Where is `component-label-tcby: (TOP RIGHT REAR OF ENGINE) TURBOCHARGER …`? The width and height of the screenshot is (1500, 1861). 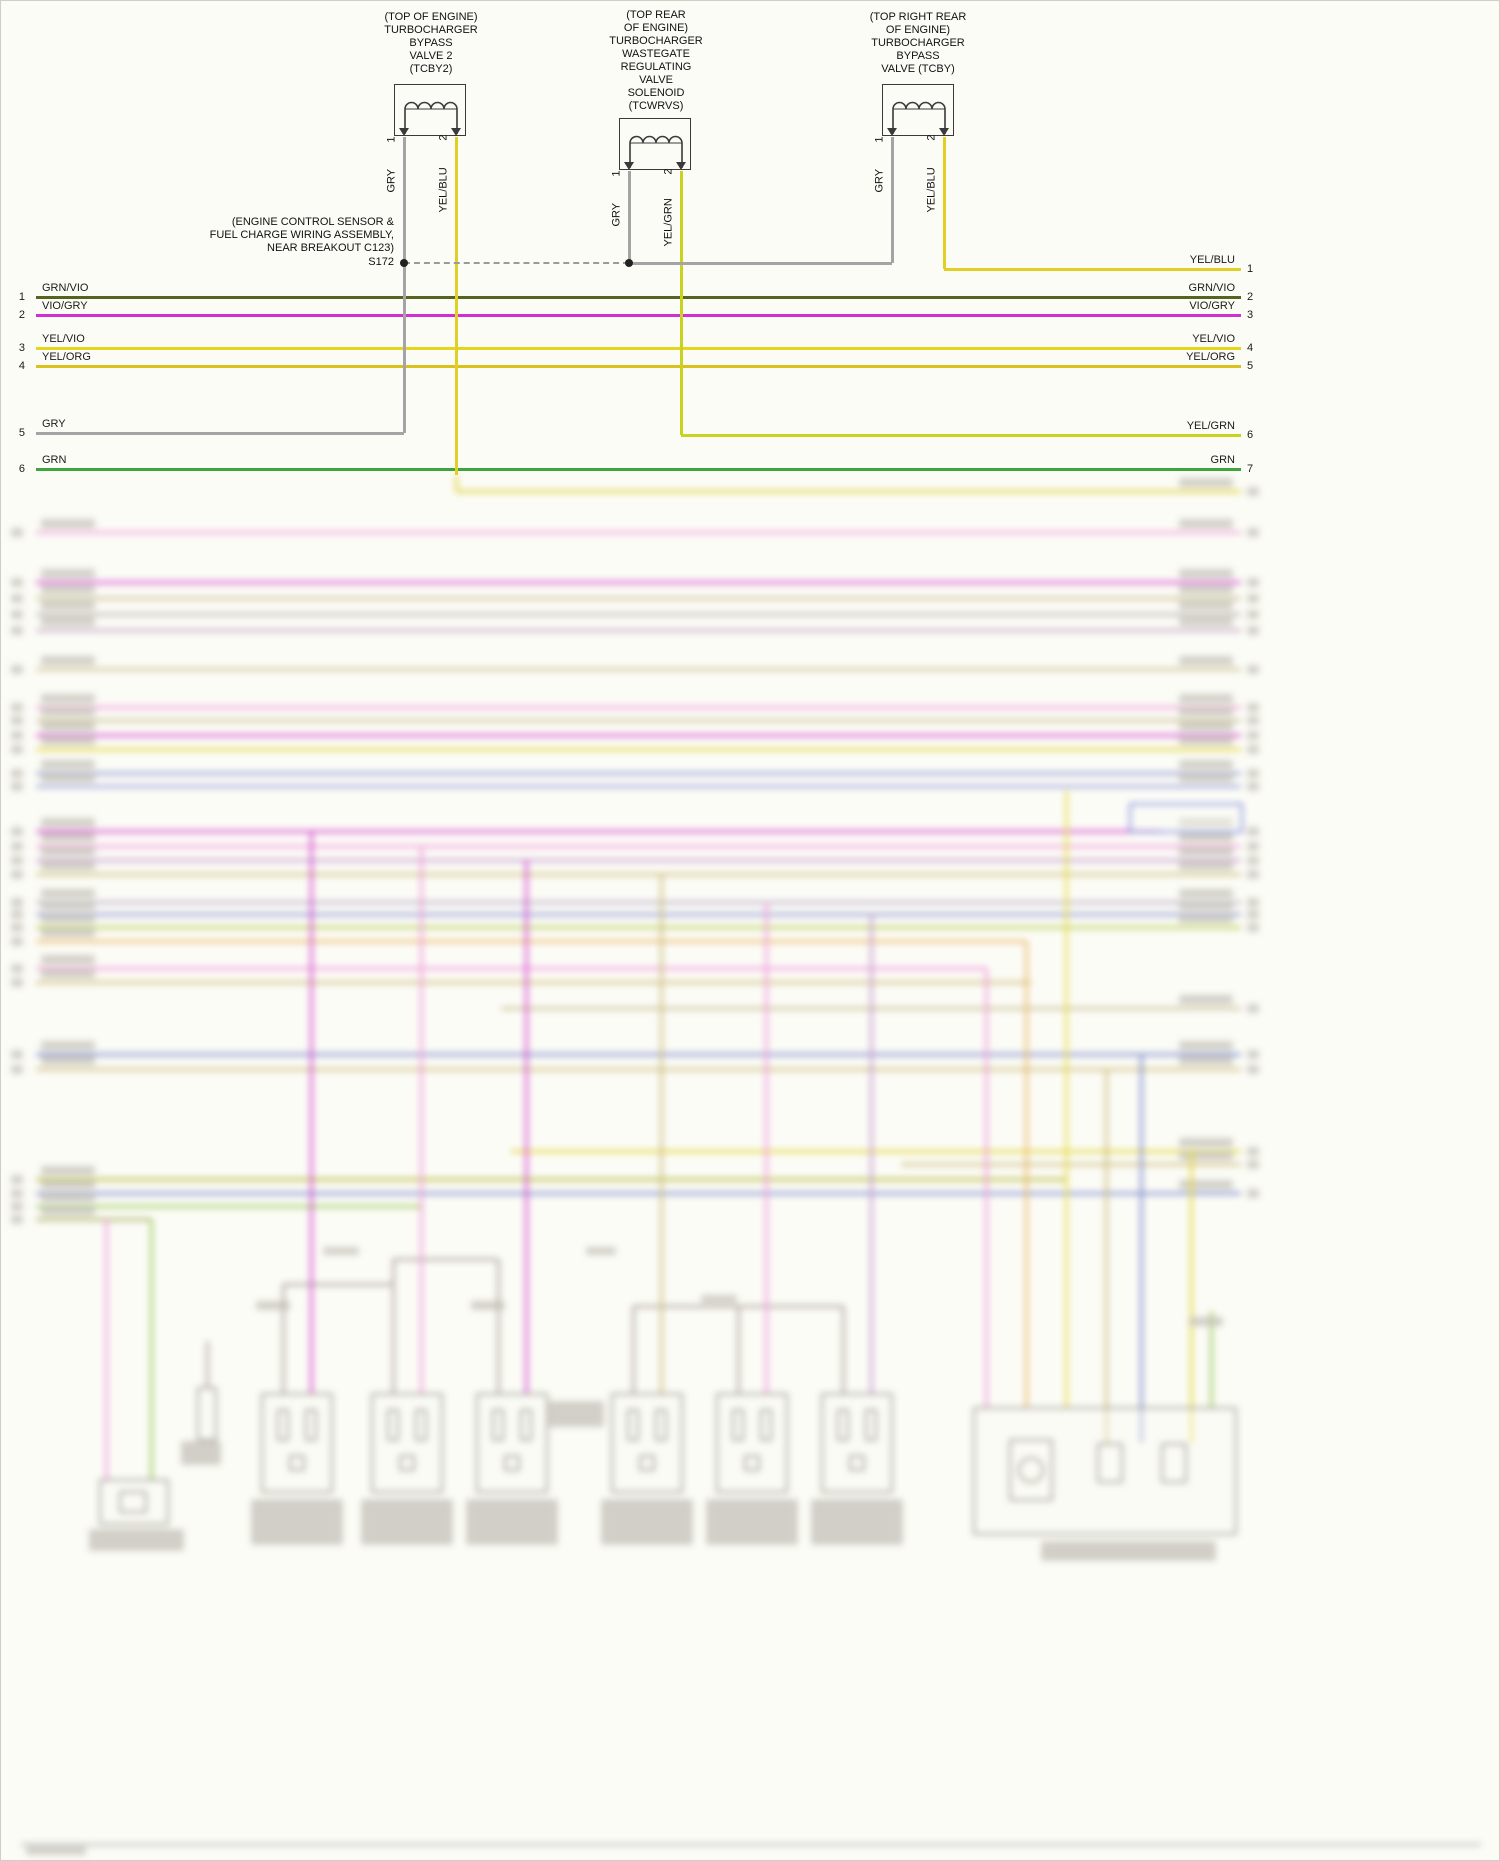 component-label-tcby: (TOP RIGHT REAR OF ENGINE) TURBOCHARGER … is located at coordinates (918, 43).